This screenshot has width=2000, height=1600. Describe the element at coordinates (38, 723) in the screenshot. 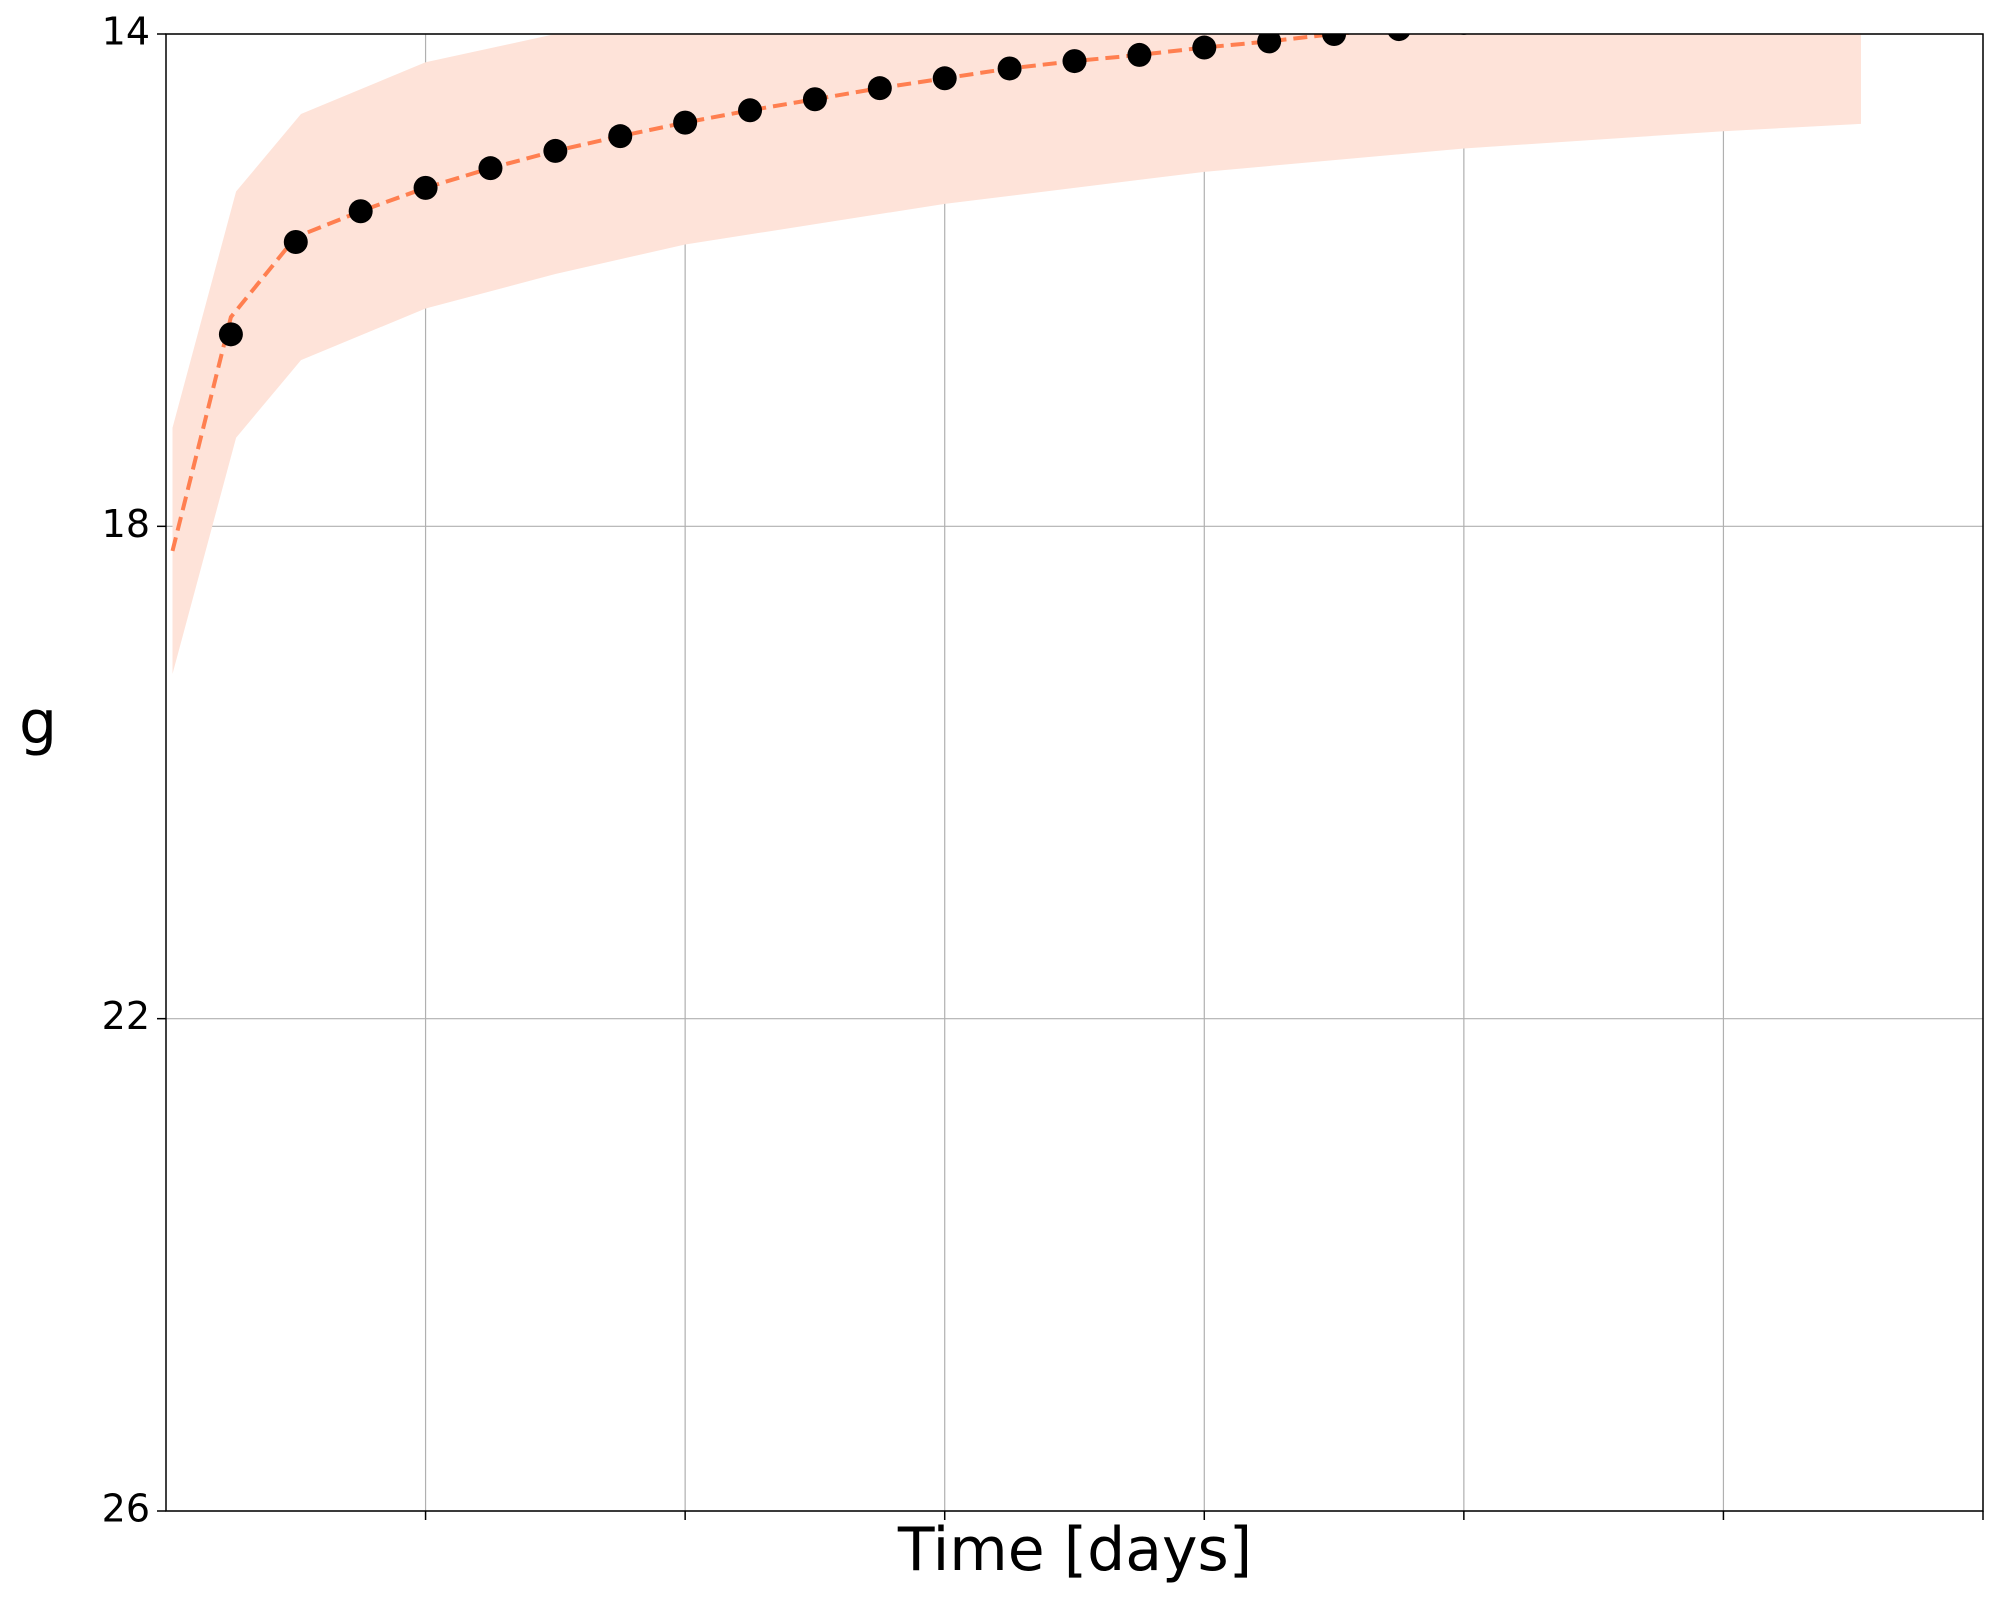

I see `y-axis-label: g` at that location.